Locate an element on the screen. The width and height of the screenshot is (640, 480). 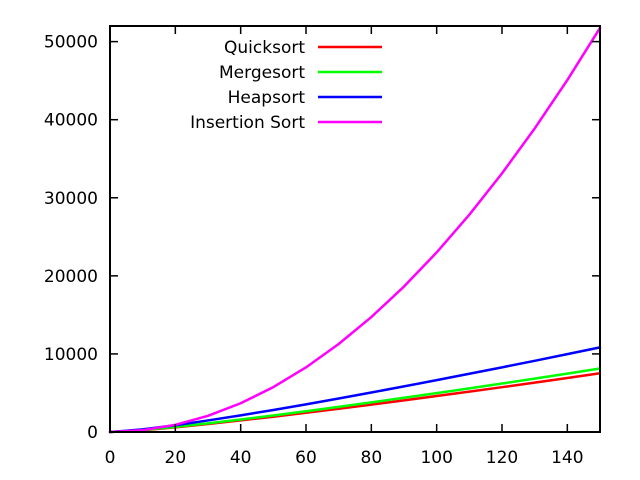
y-tick-label: 30000 is located at coordinates (71, 199).